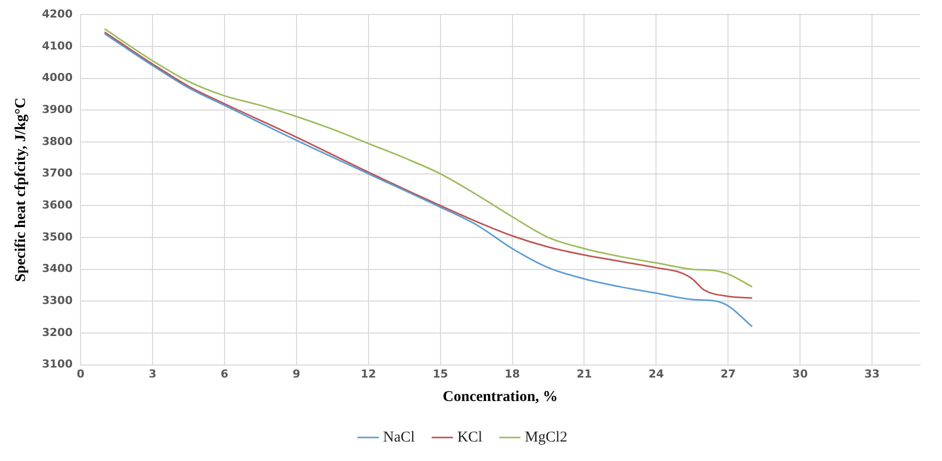 This screenshot has height=461, width=942. What do you see at coordinates (57, 141) in the screenshot?
I see `y-tick-label: 3800` at bounding box center [57, 141].